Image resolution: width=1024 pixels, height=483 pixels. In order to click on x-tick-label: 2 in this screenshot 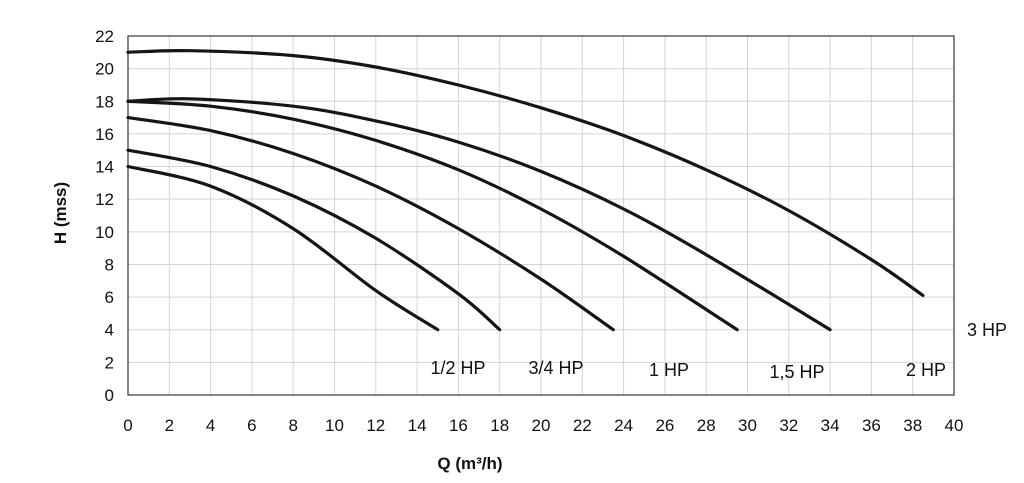, I will do `click(169, 425)`.